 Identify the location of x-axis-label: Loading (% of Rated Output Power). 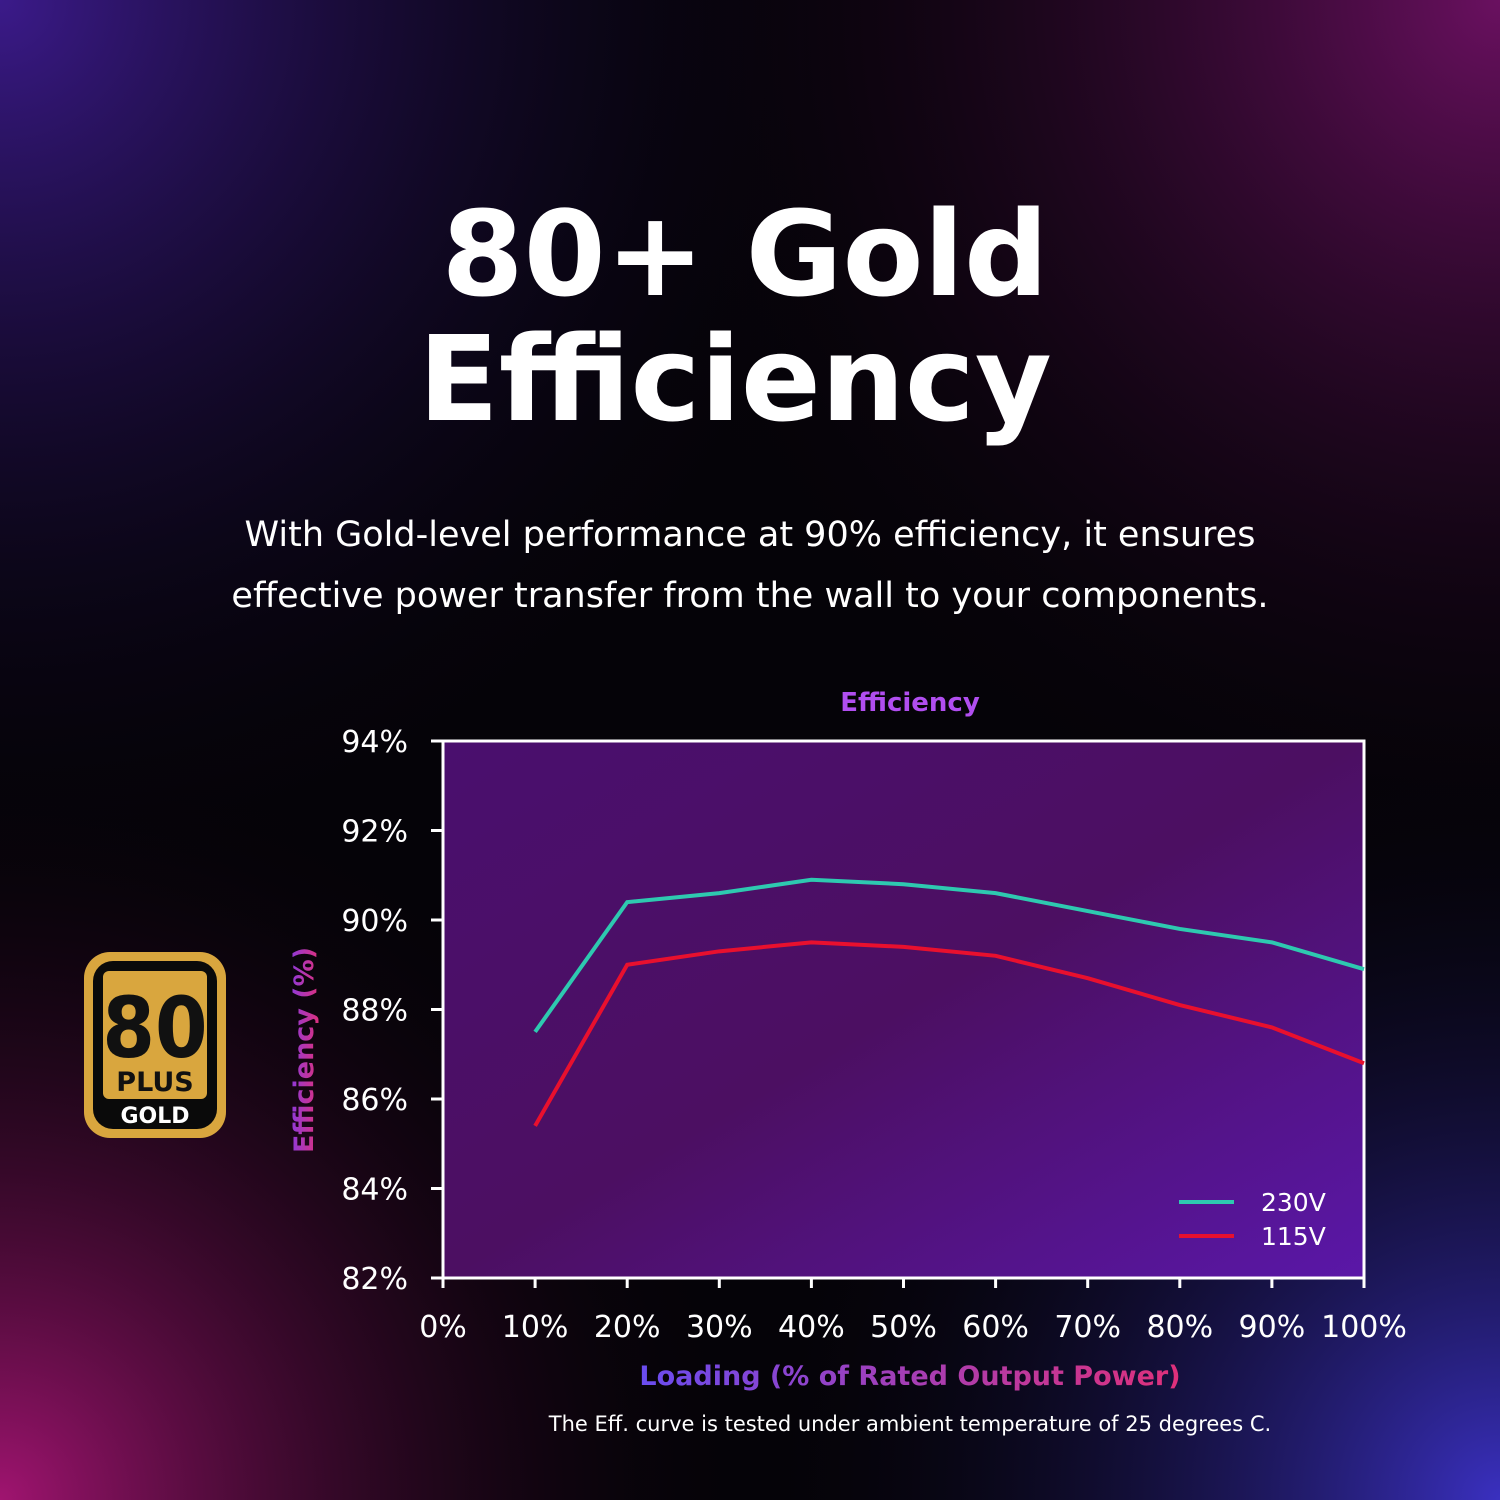
(909, 1376).